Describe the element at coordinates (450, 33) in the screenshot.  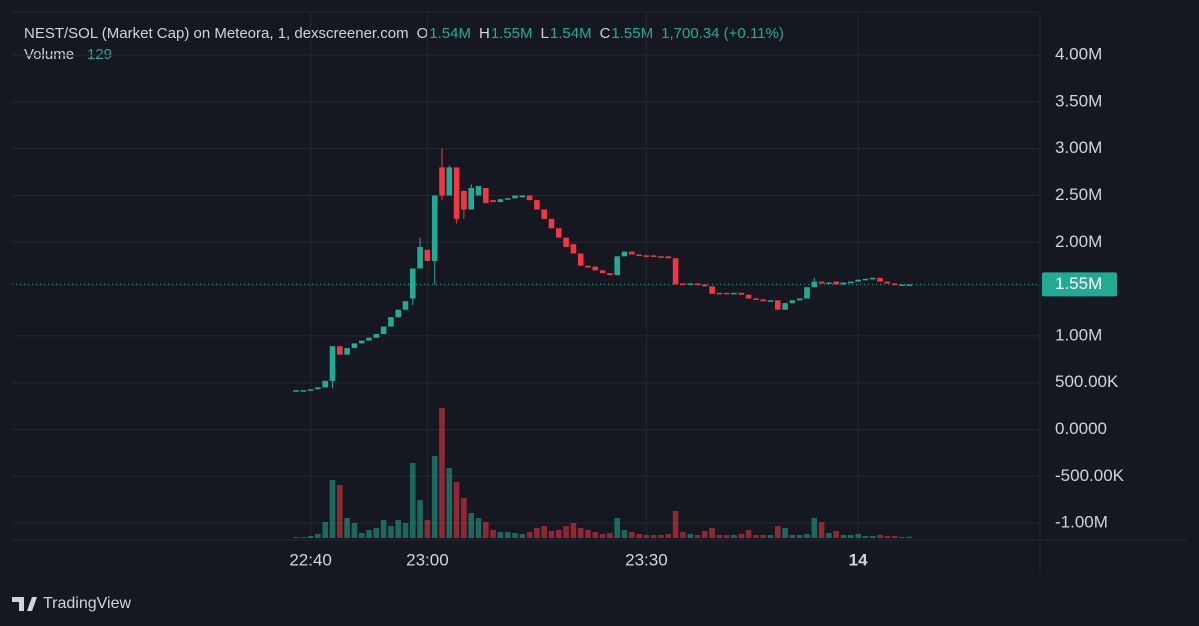
I see `ohlc-value: 1.54M` at that location.